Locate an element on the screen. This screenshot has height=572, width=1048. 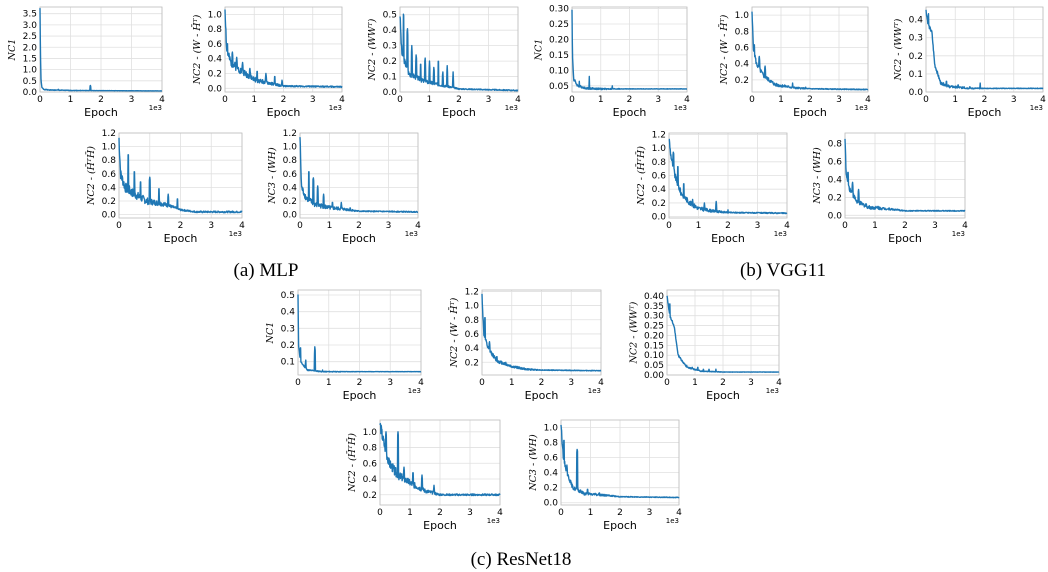
y-tick-label: 1.5 is located at coordinates (30, 59).